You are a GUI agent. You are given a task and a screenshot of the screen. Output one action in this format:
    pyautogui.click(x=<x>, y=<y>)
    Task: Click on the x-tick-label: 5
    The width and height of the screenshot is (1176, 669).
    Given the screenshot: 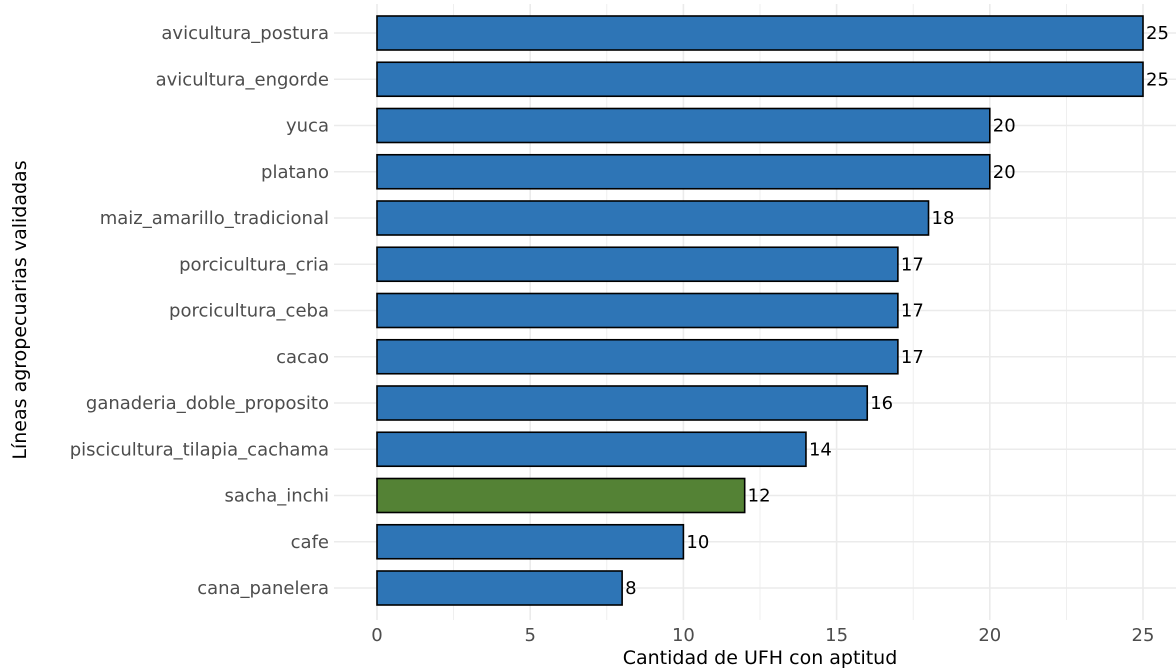 What is the action you would take?
    pyautogui.click(x=529, y=635)
    